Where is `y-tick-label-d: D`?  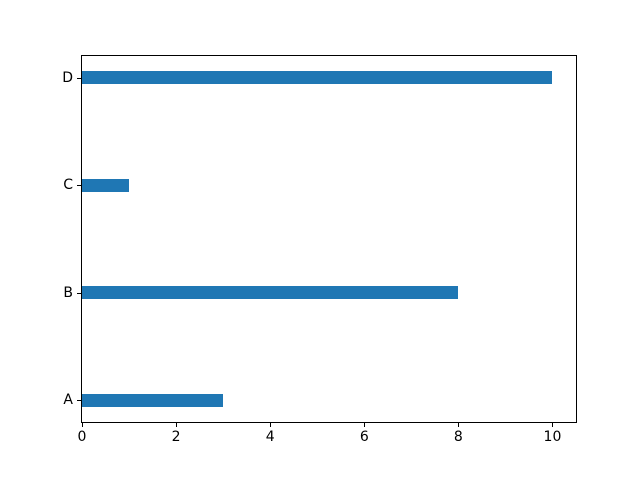
y-tick-label-d: D is located at coordinates (67, 77).